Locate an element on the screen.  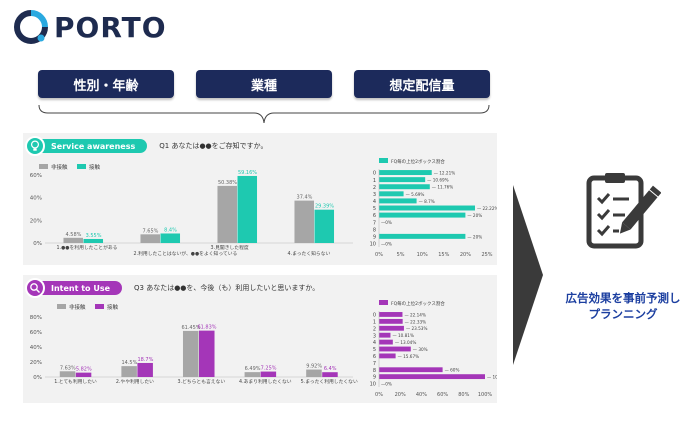
bar-data-label: 7.65% is located at coordinates (151, 231).